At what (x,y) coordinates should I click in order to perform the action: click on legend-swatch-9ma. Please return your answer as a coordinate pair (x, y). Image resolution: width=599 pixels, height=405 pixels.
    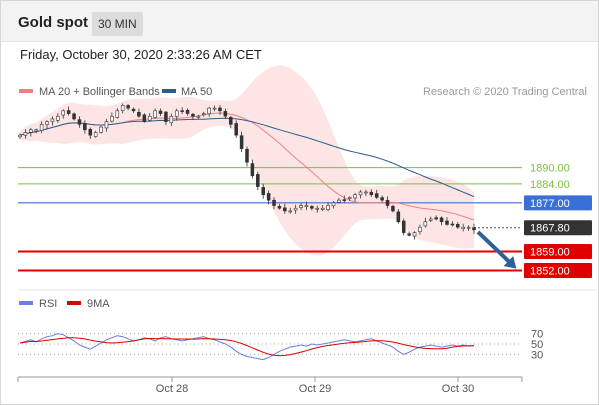
    Looking at the image, I should click on (74, 303).